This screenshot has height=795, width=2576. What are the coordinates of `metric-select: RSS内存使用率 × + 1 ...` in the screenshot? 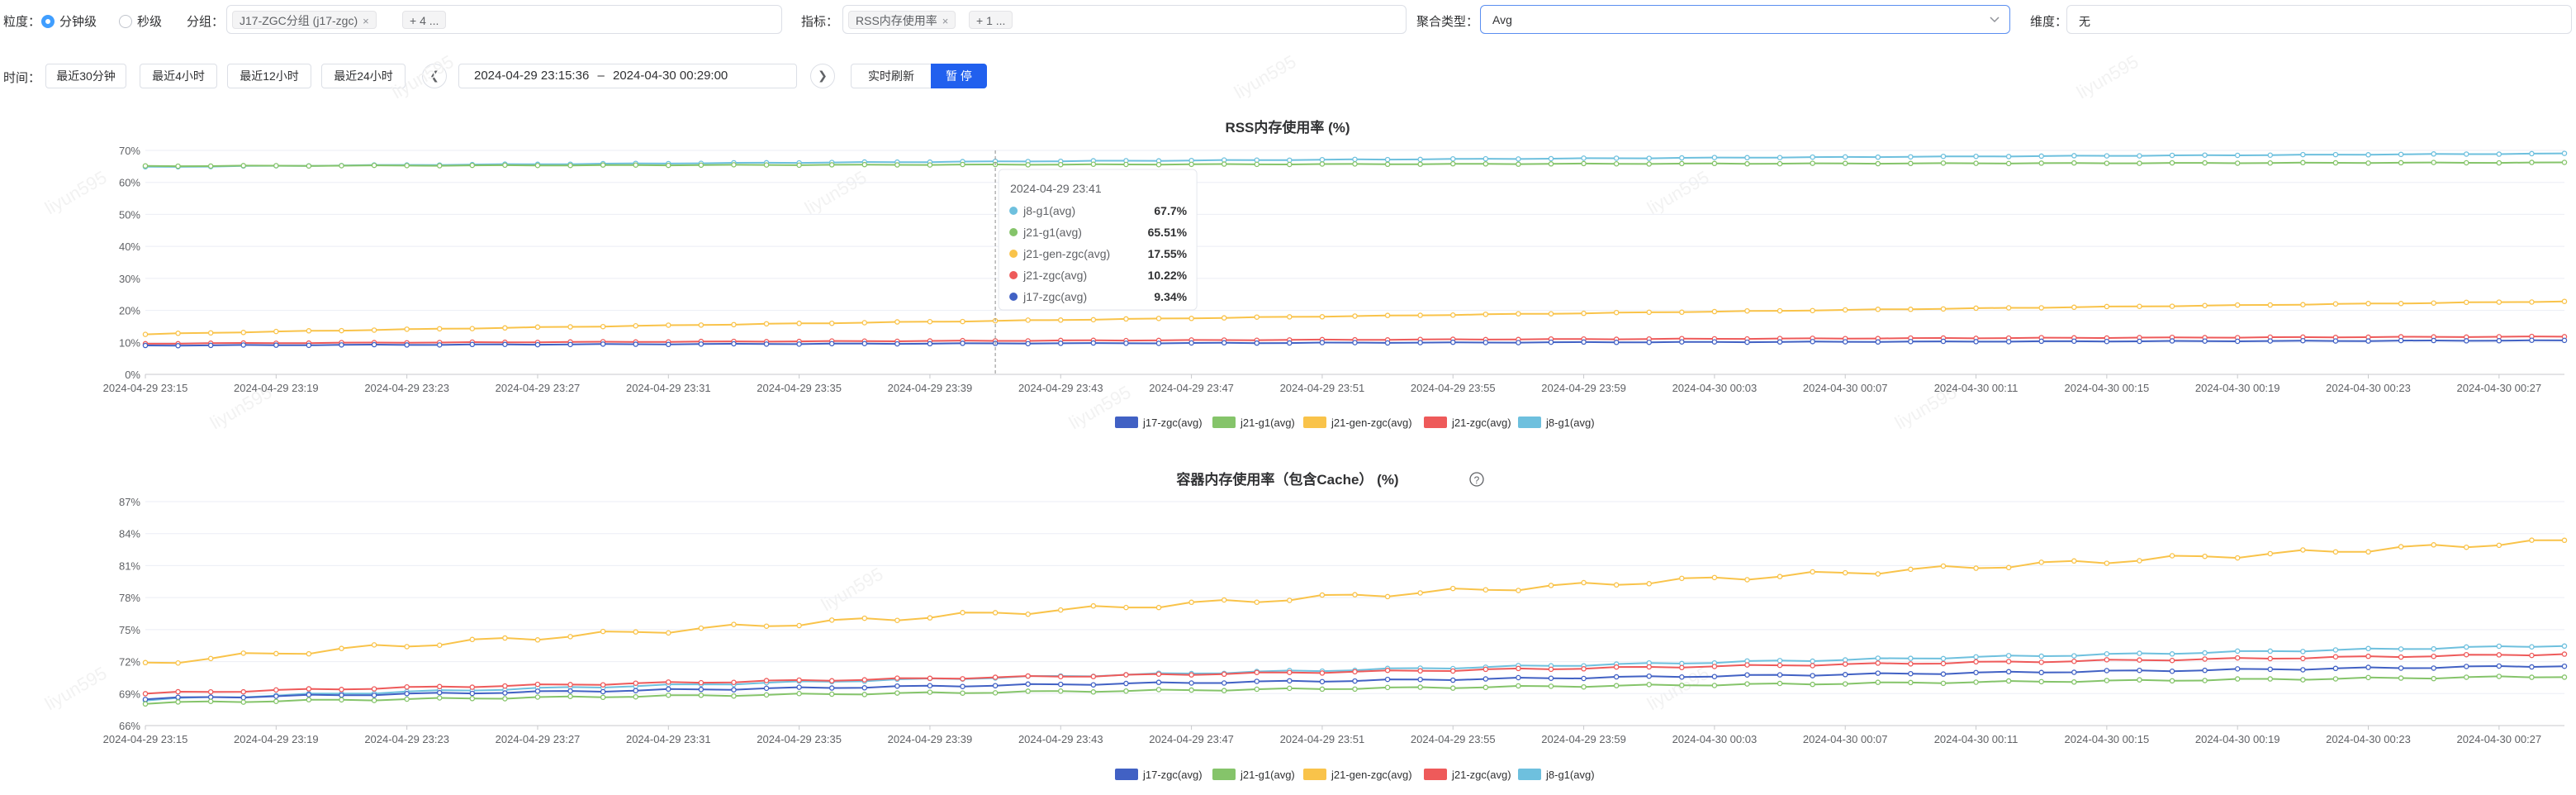 It's located at (1124, 19).